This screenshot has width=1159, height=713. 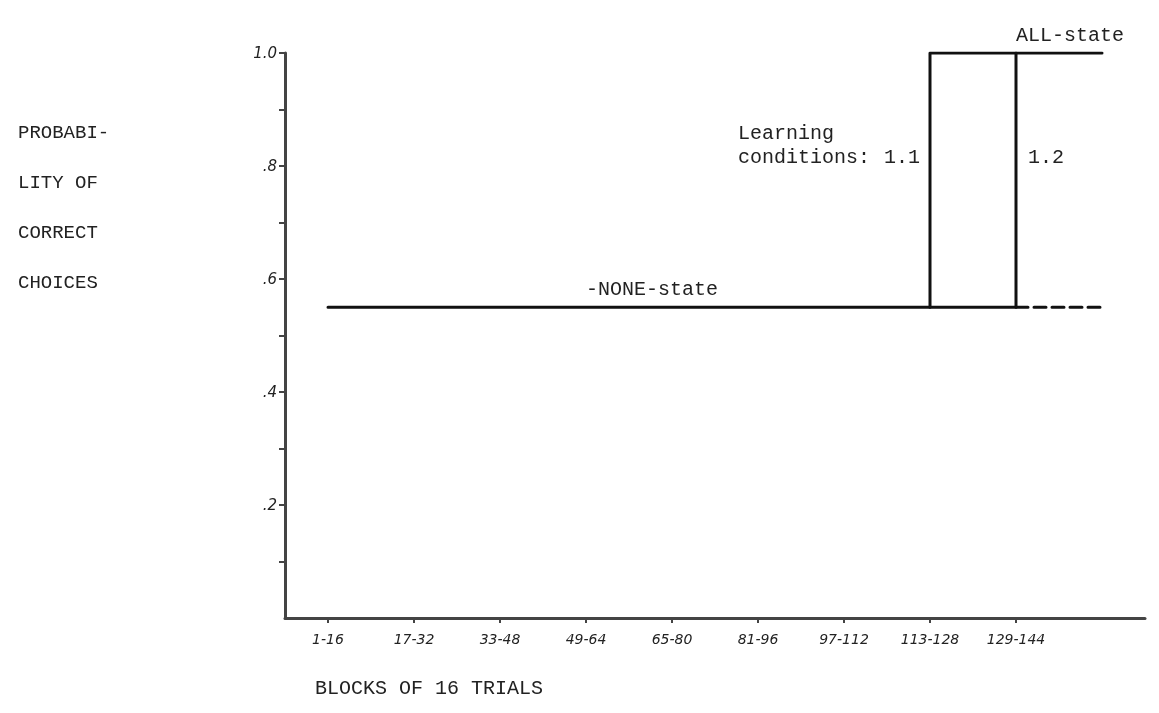 What do you see at coordinates (269, 392) in the screenshot?
I see `y-tick-label: .4` at bounding box center [269, 392].